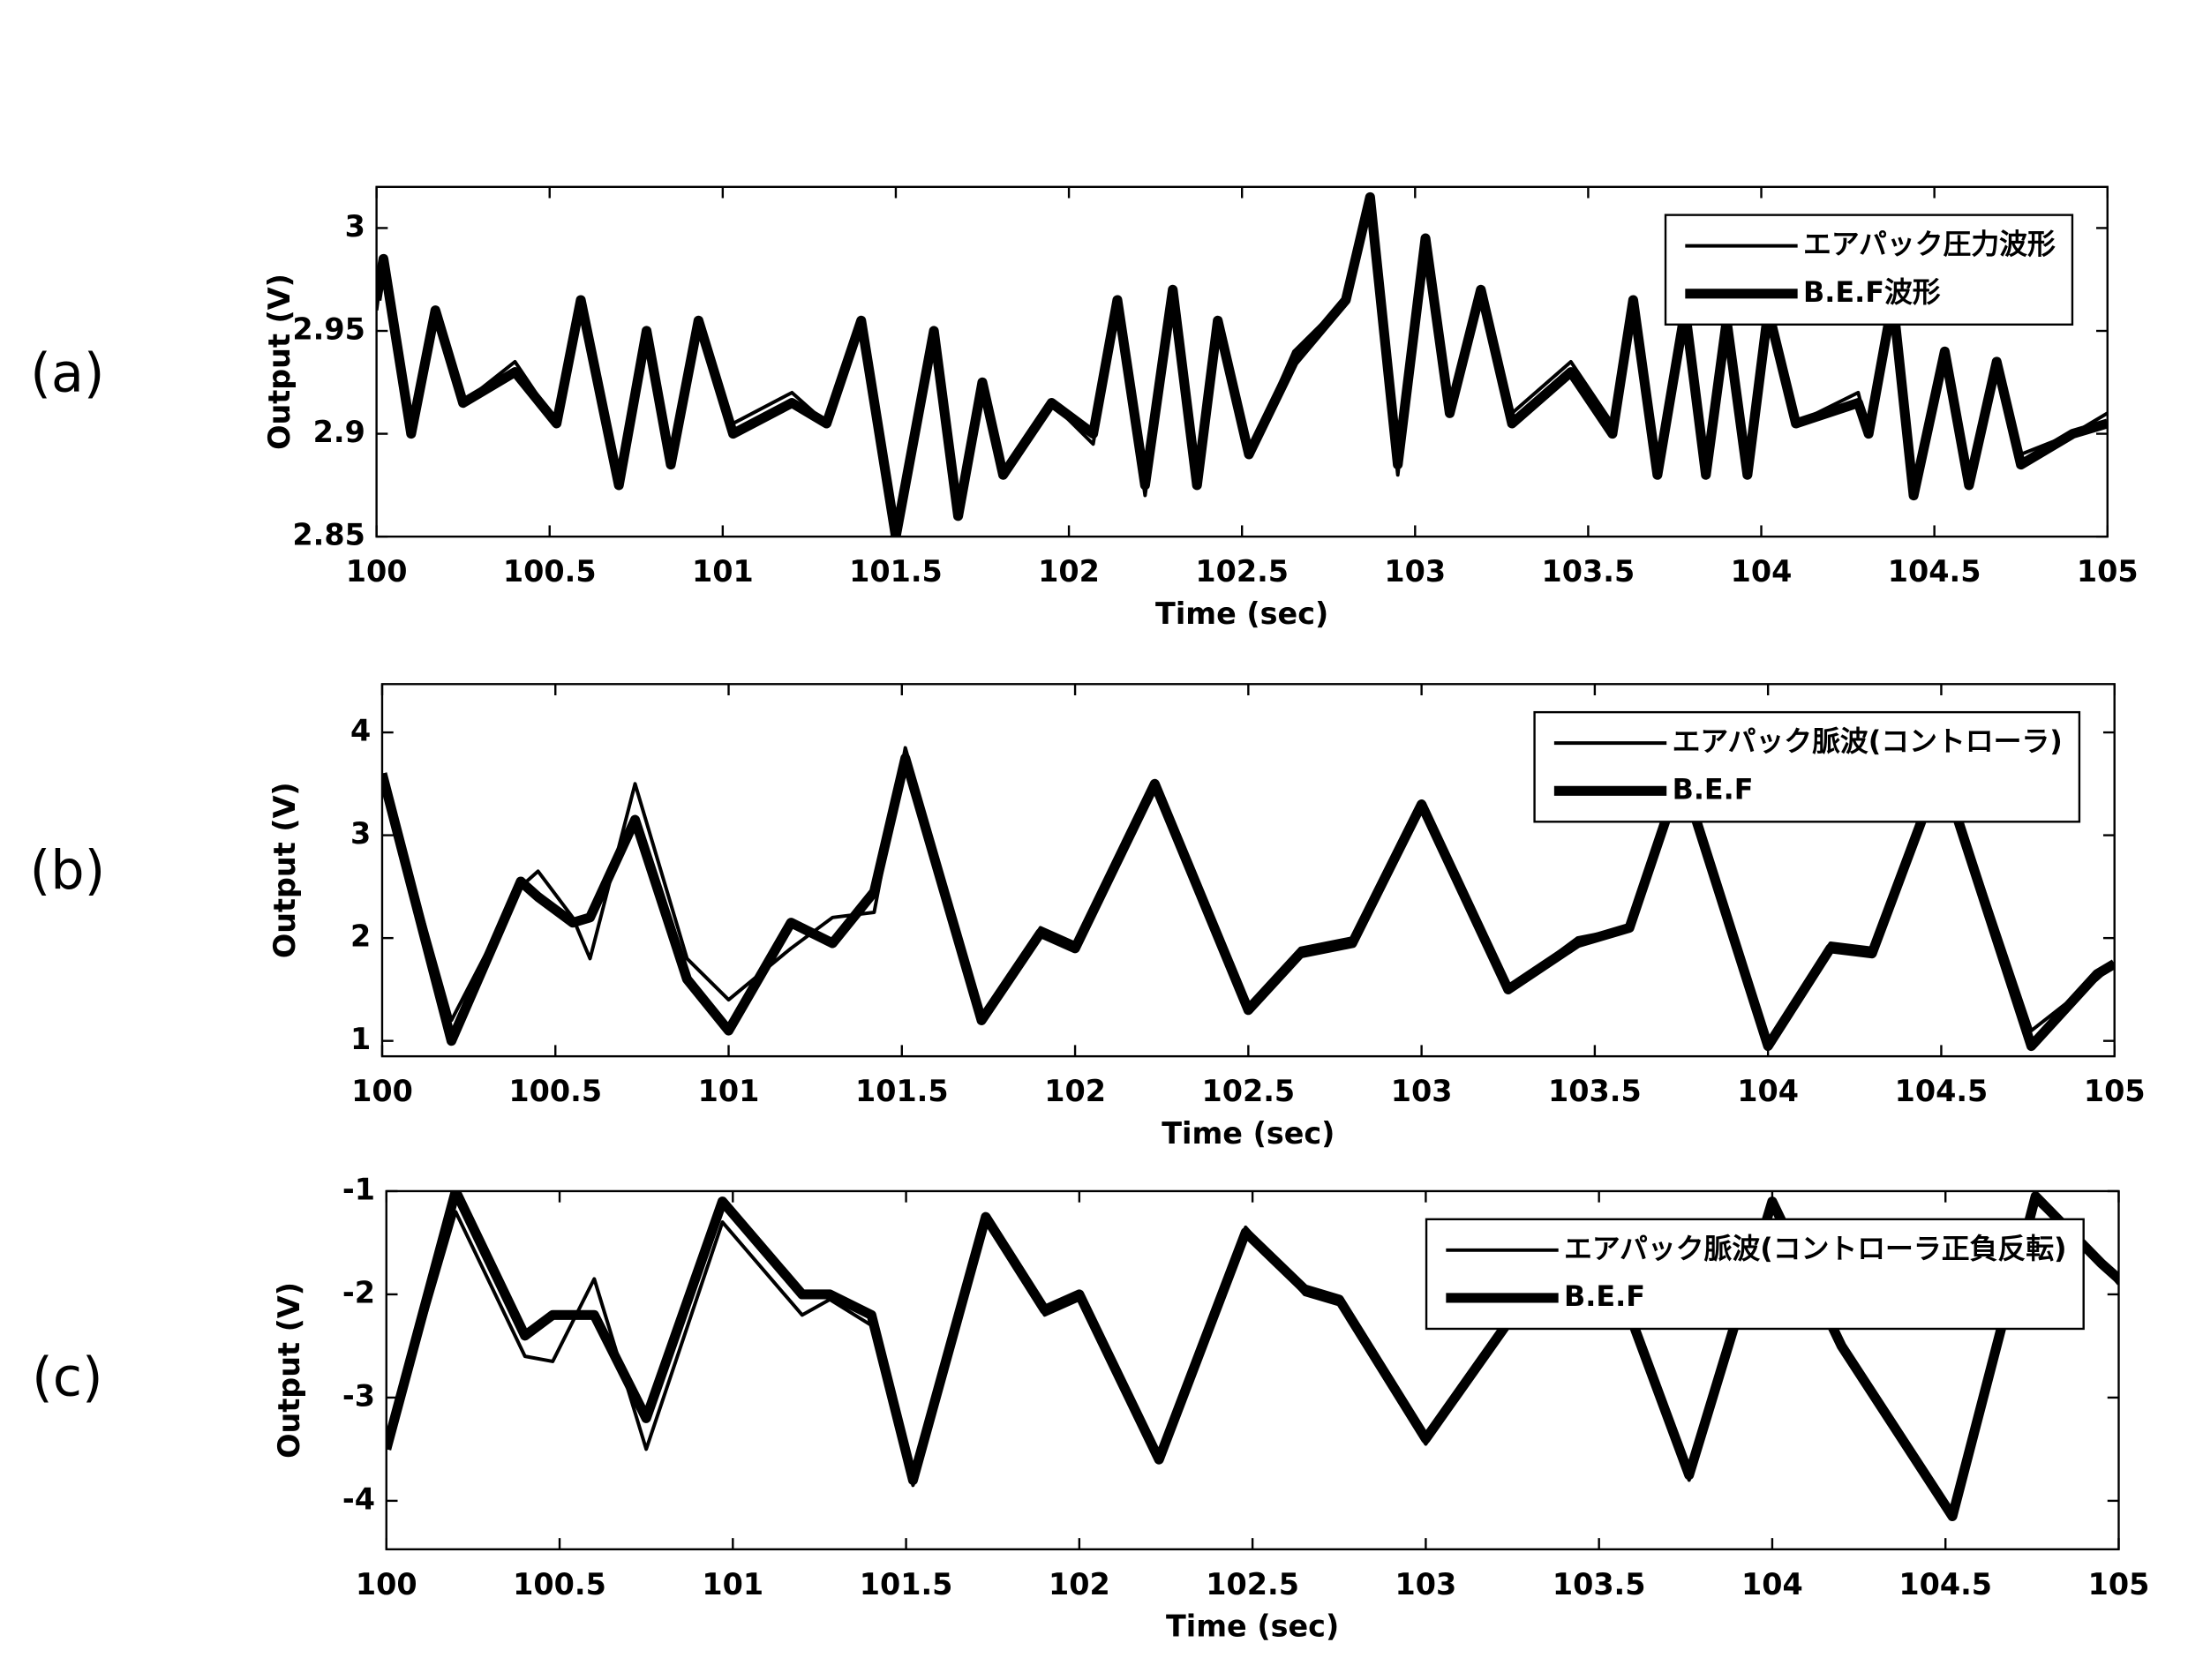 The image size is (2203, 1680). What do you see at coordinates (68, 871) in the screenshot?
I see `panel-label: (b)` at bounding box center [68, 871].